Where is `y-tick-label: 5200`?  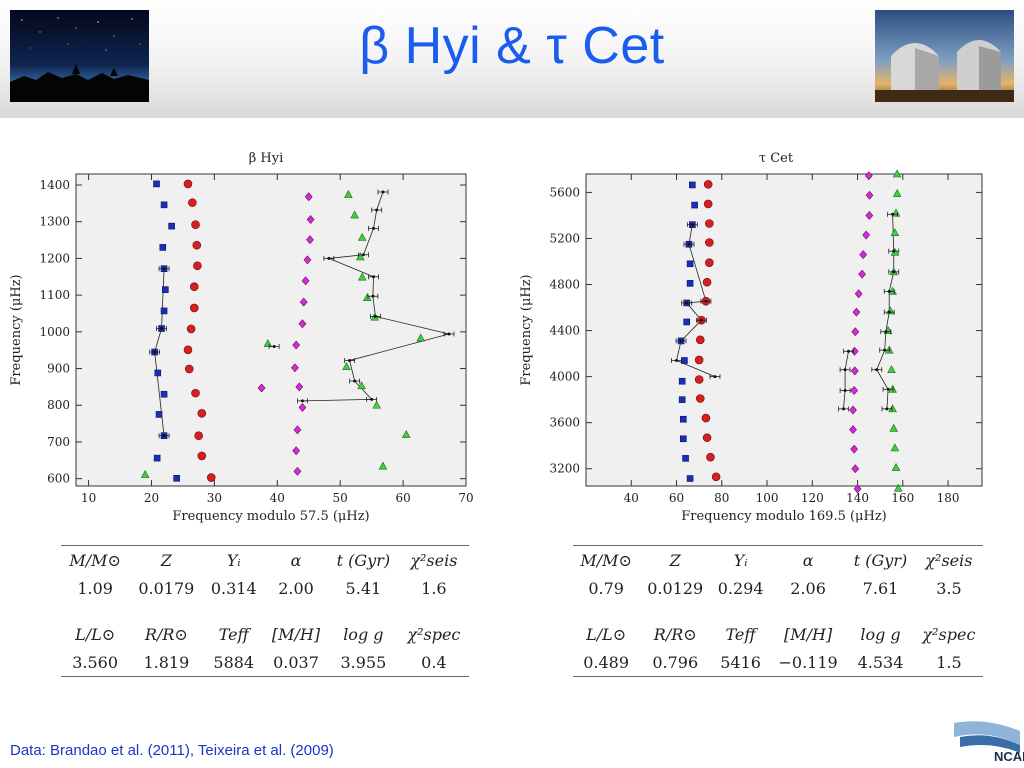 y-tick-label: 5200 is located at coordinates (564, 238).